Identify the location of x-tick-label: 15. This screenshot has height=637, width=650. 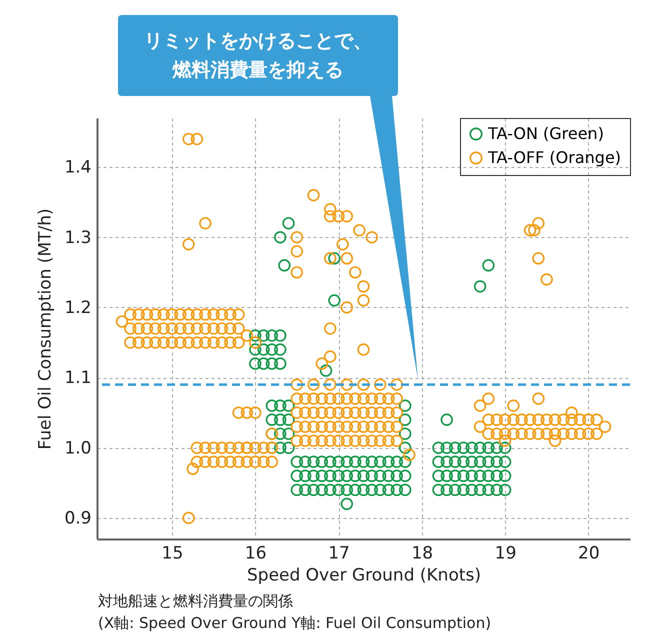
(173, 554).